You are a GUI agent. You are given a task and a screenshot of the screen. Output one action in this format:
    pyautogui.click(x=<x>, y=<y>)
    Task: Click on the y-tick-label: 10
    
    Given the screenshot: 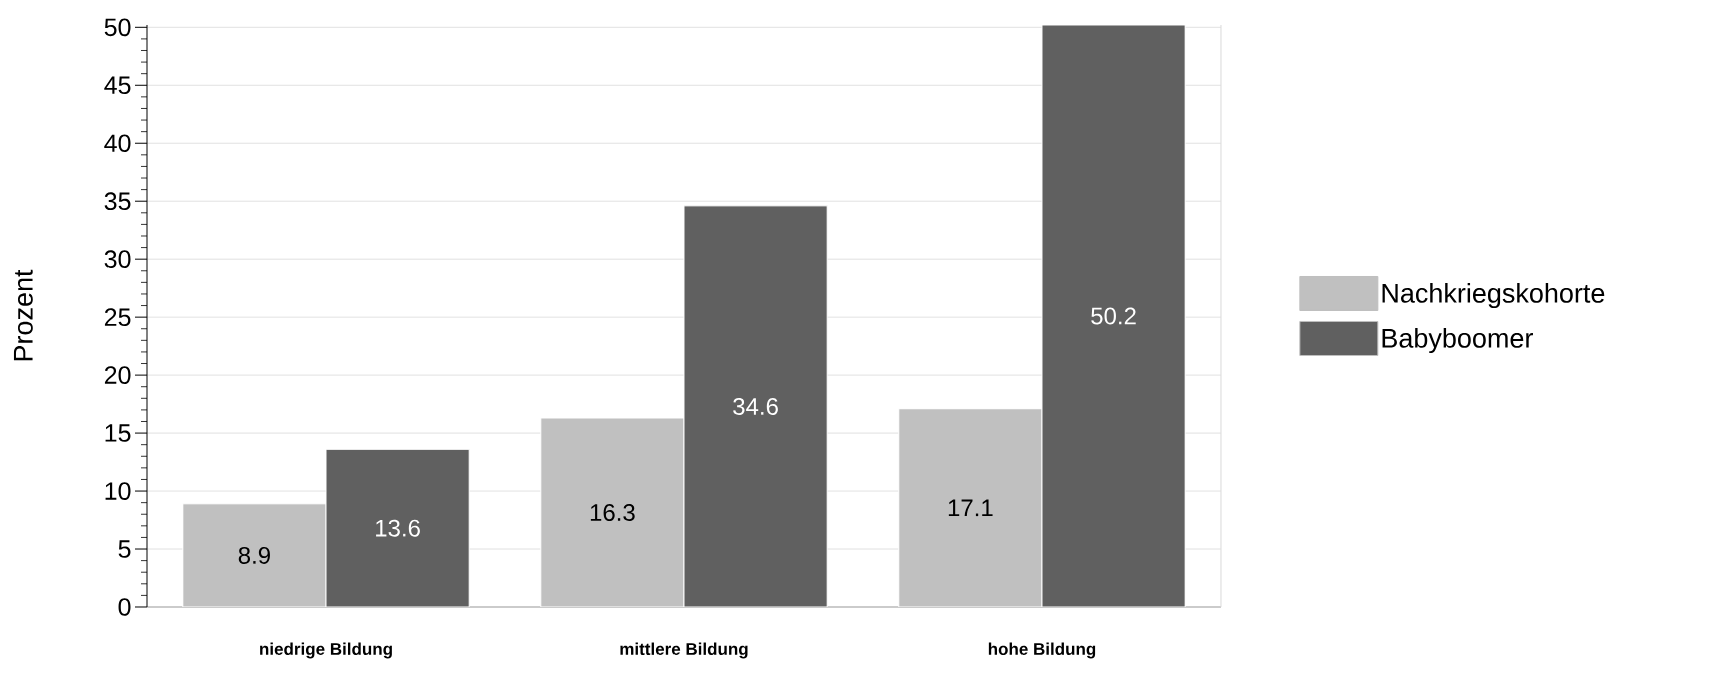 What is the action you would take?
    pyautogui.click(x=118, y=491)
    